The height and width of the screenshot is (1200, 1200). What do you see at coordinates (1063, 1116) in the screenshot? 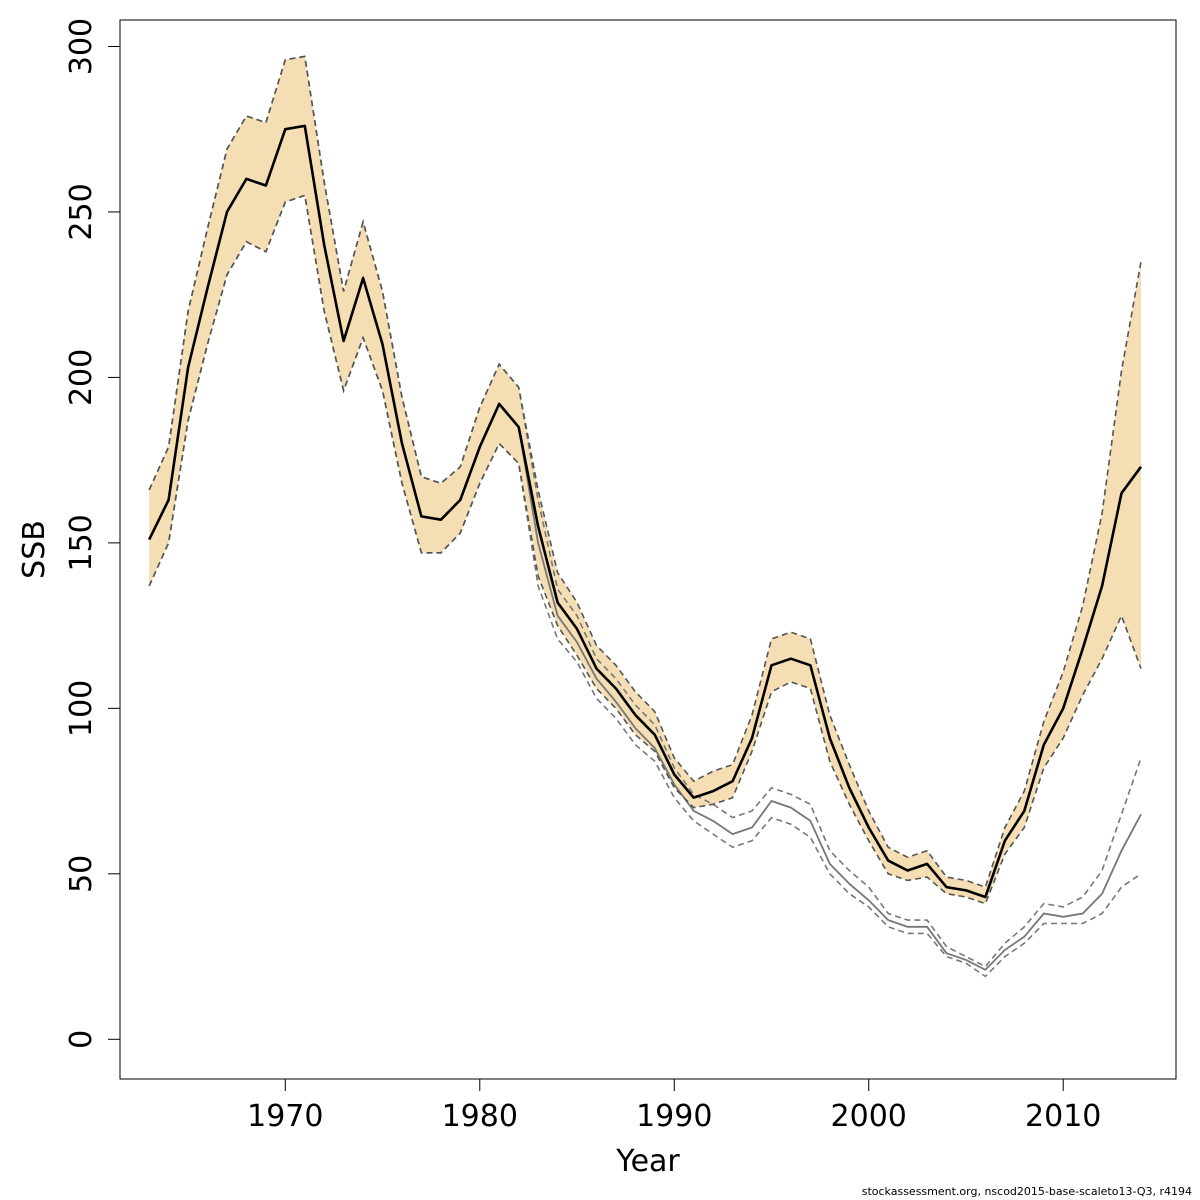
I see `x-tick-label: 2010` at bounding box center [1063, 1116].